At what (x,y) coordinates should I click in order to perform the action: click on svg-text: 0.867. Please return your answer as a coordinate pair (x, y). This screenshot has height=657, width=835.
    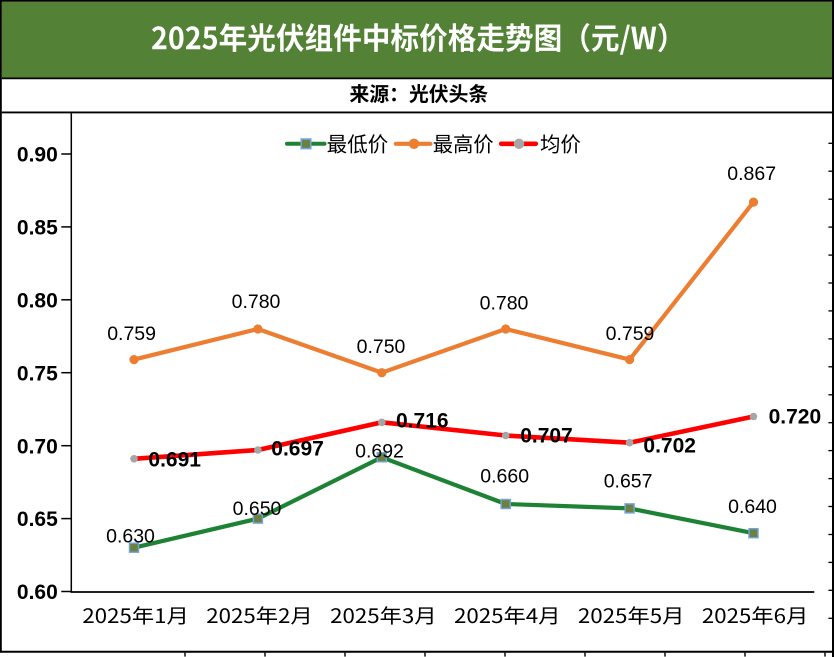
    Looking at the image, I should click on (751, 174).